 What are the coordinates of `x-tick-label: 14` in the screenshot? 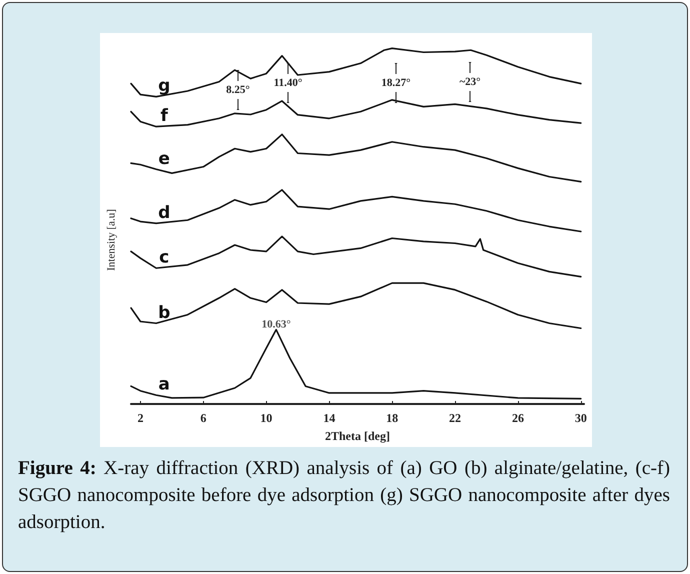 It's located at (329, 418).